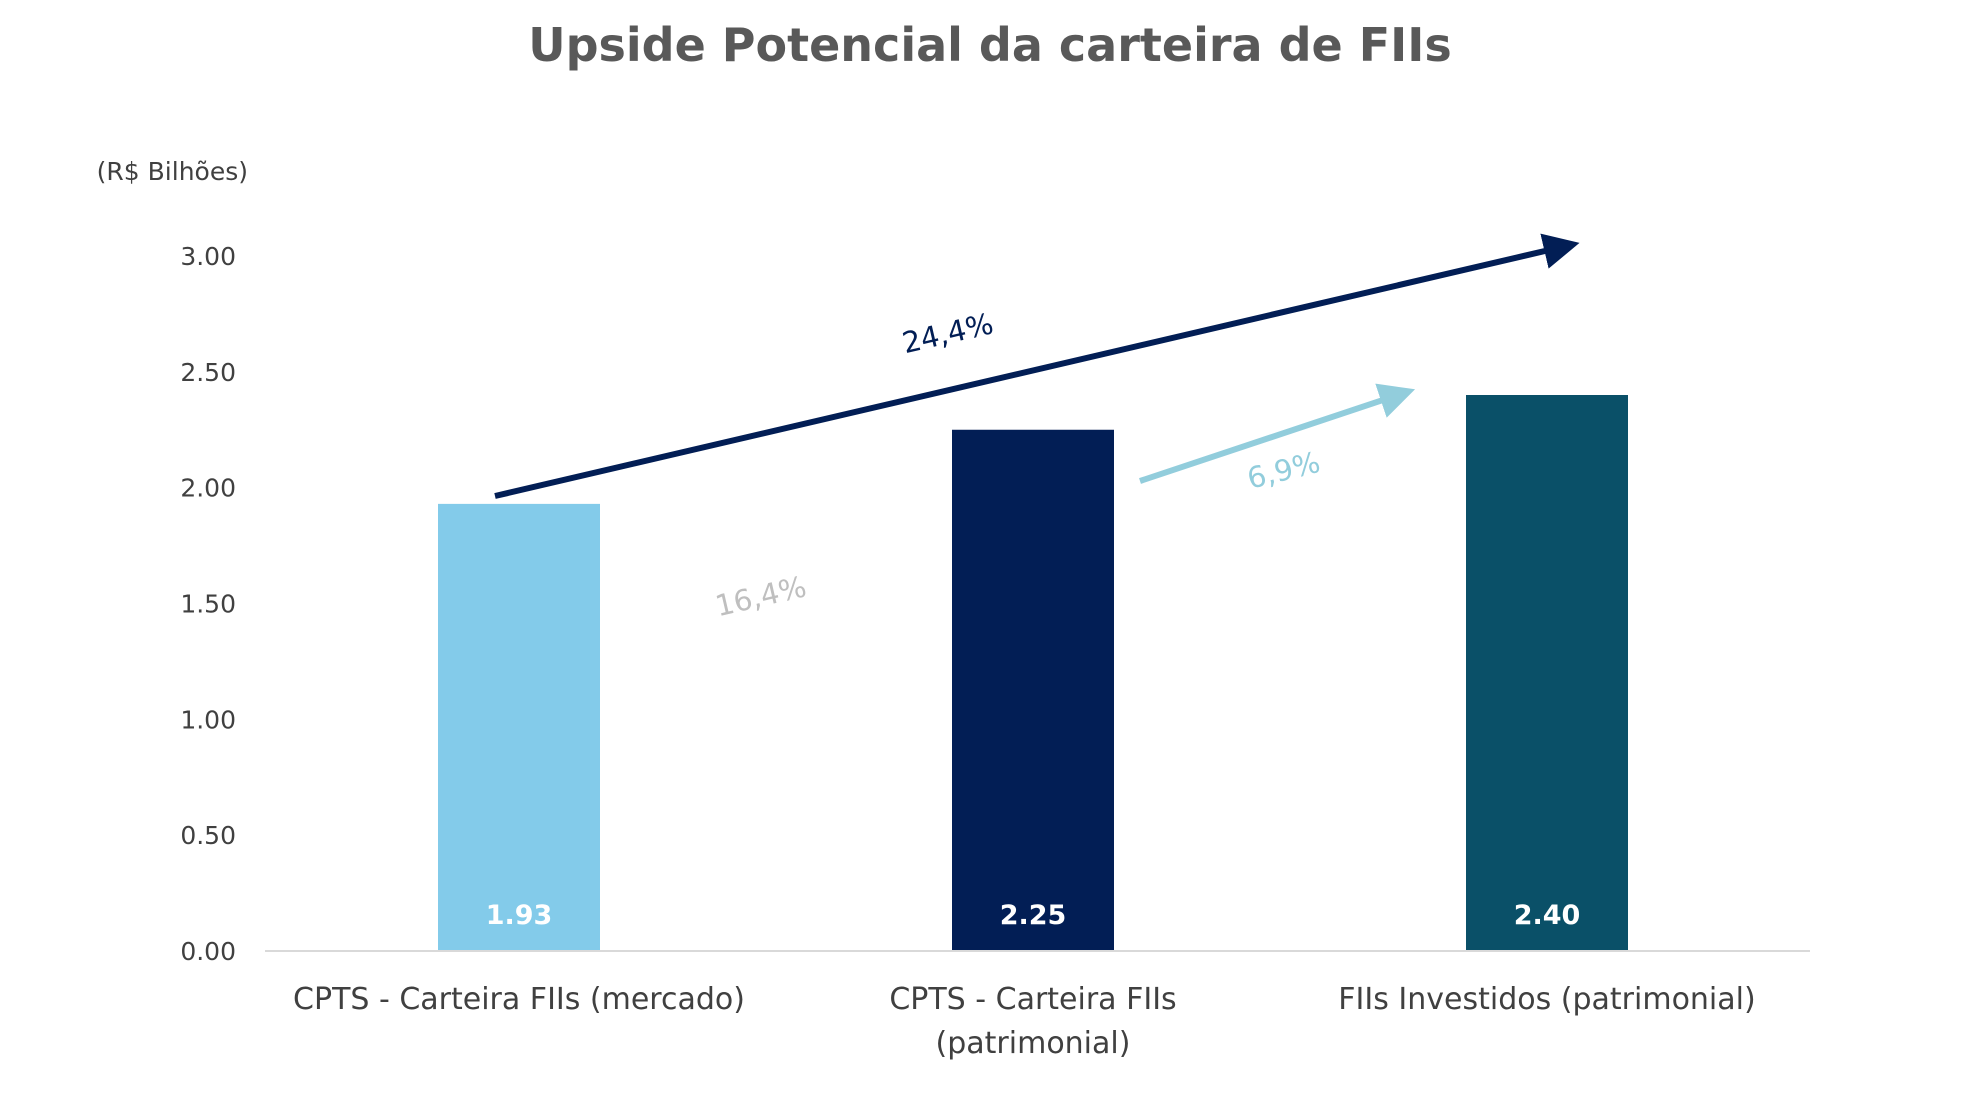 This screenshot has height=1097, width=1980. Describe the element at coordinates (208, 256) in the screenshot. I see `y-tick-label: 3.00` at that location.